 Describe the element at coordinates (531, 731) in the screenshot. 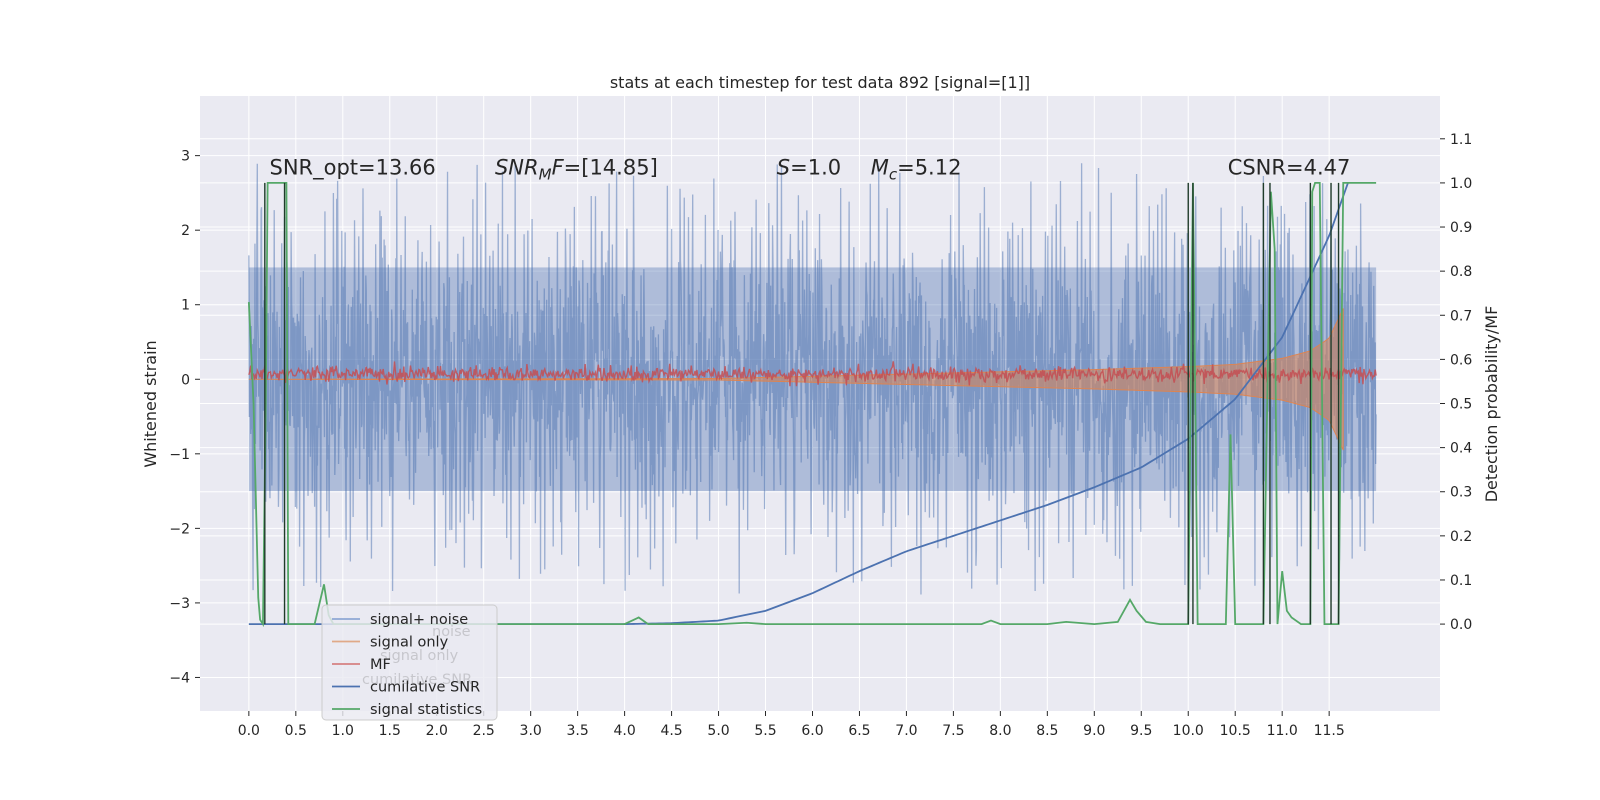

I see `x-tick-label: 3.0` at that location.